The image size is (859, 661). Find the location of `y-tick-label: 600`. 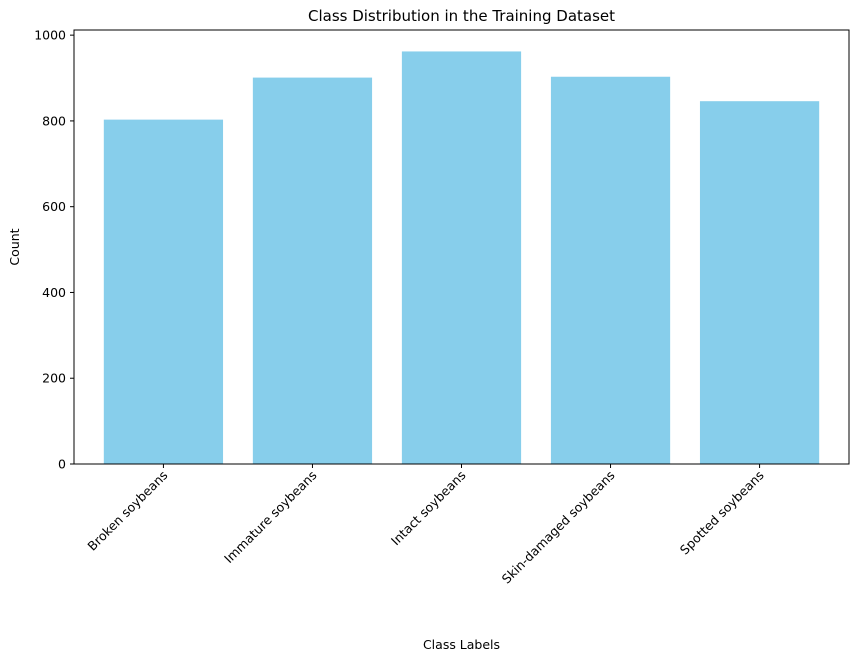

y-tick-label: 600 is located at coordinates (54, 206).